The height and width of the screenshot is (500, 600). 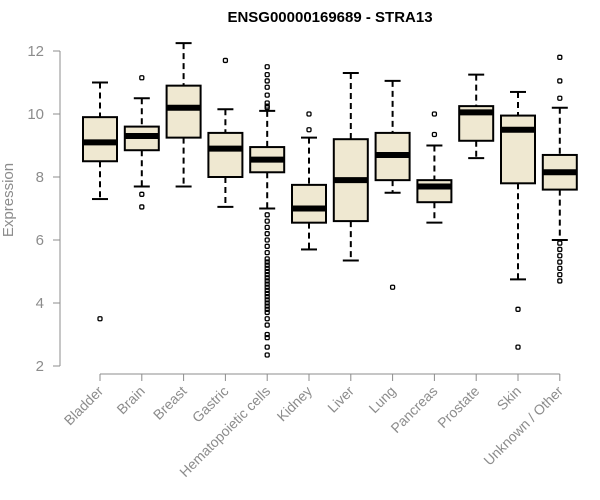 I want to click on y-axis-label: Expression, so click(x=8, y=200).